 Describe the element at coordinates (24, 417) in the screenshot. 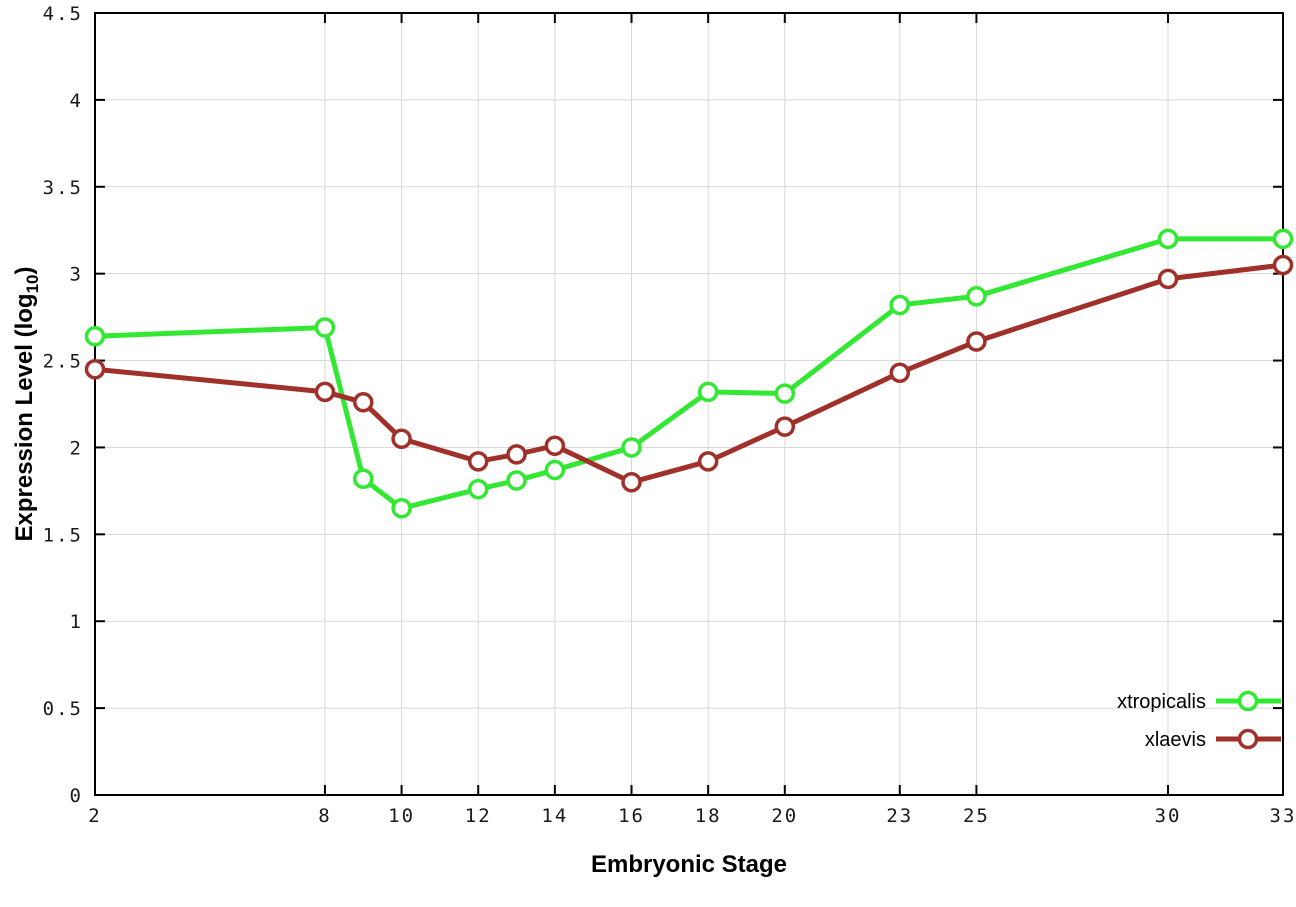

I see `y-axis-title-main: Expression Level (log` at that location.